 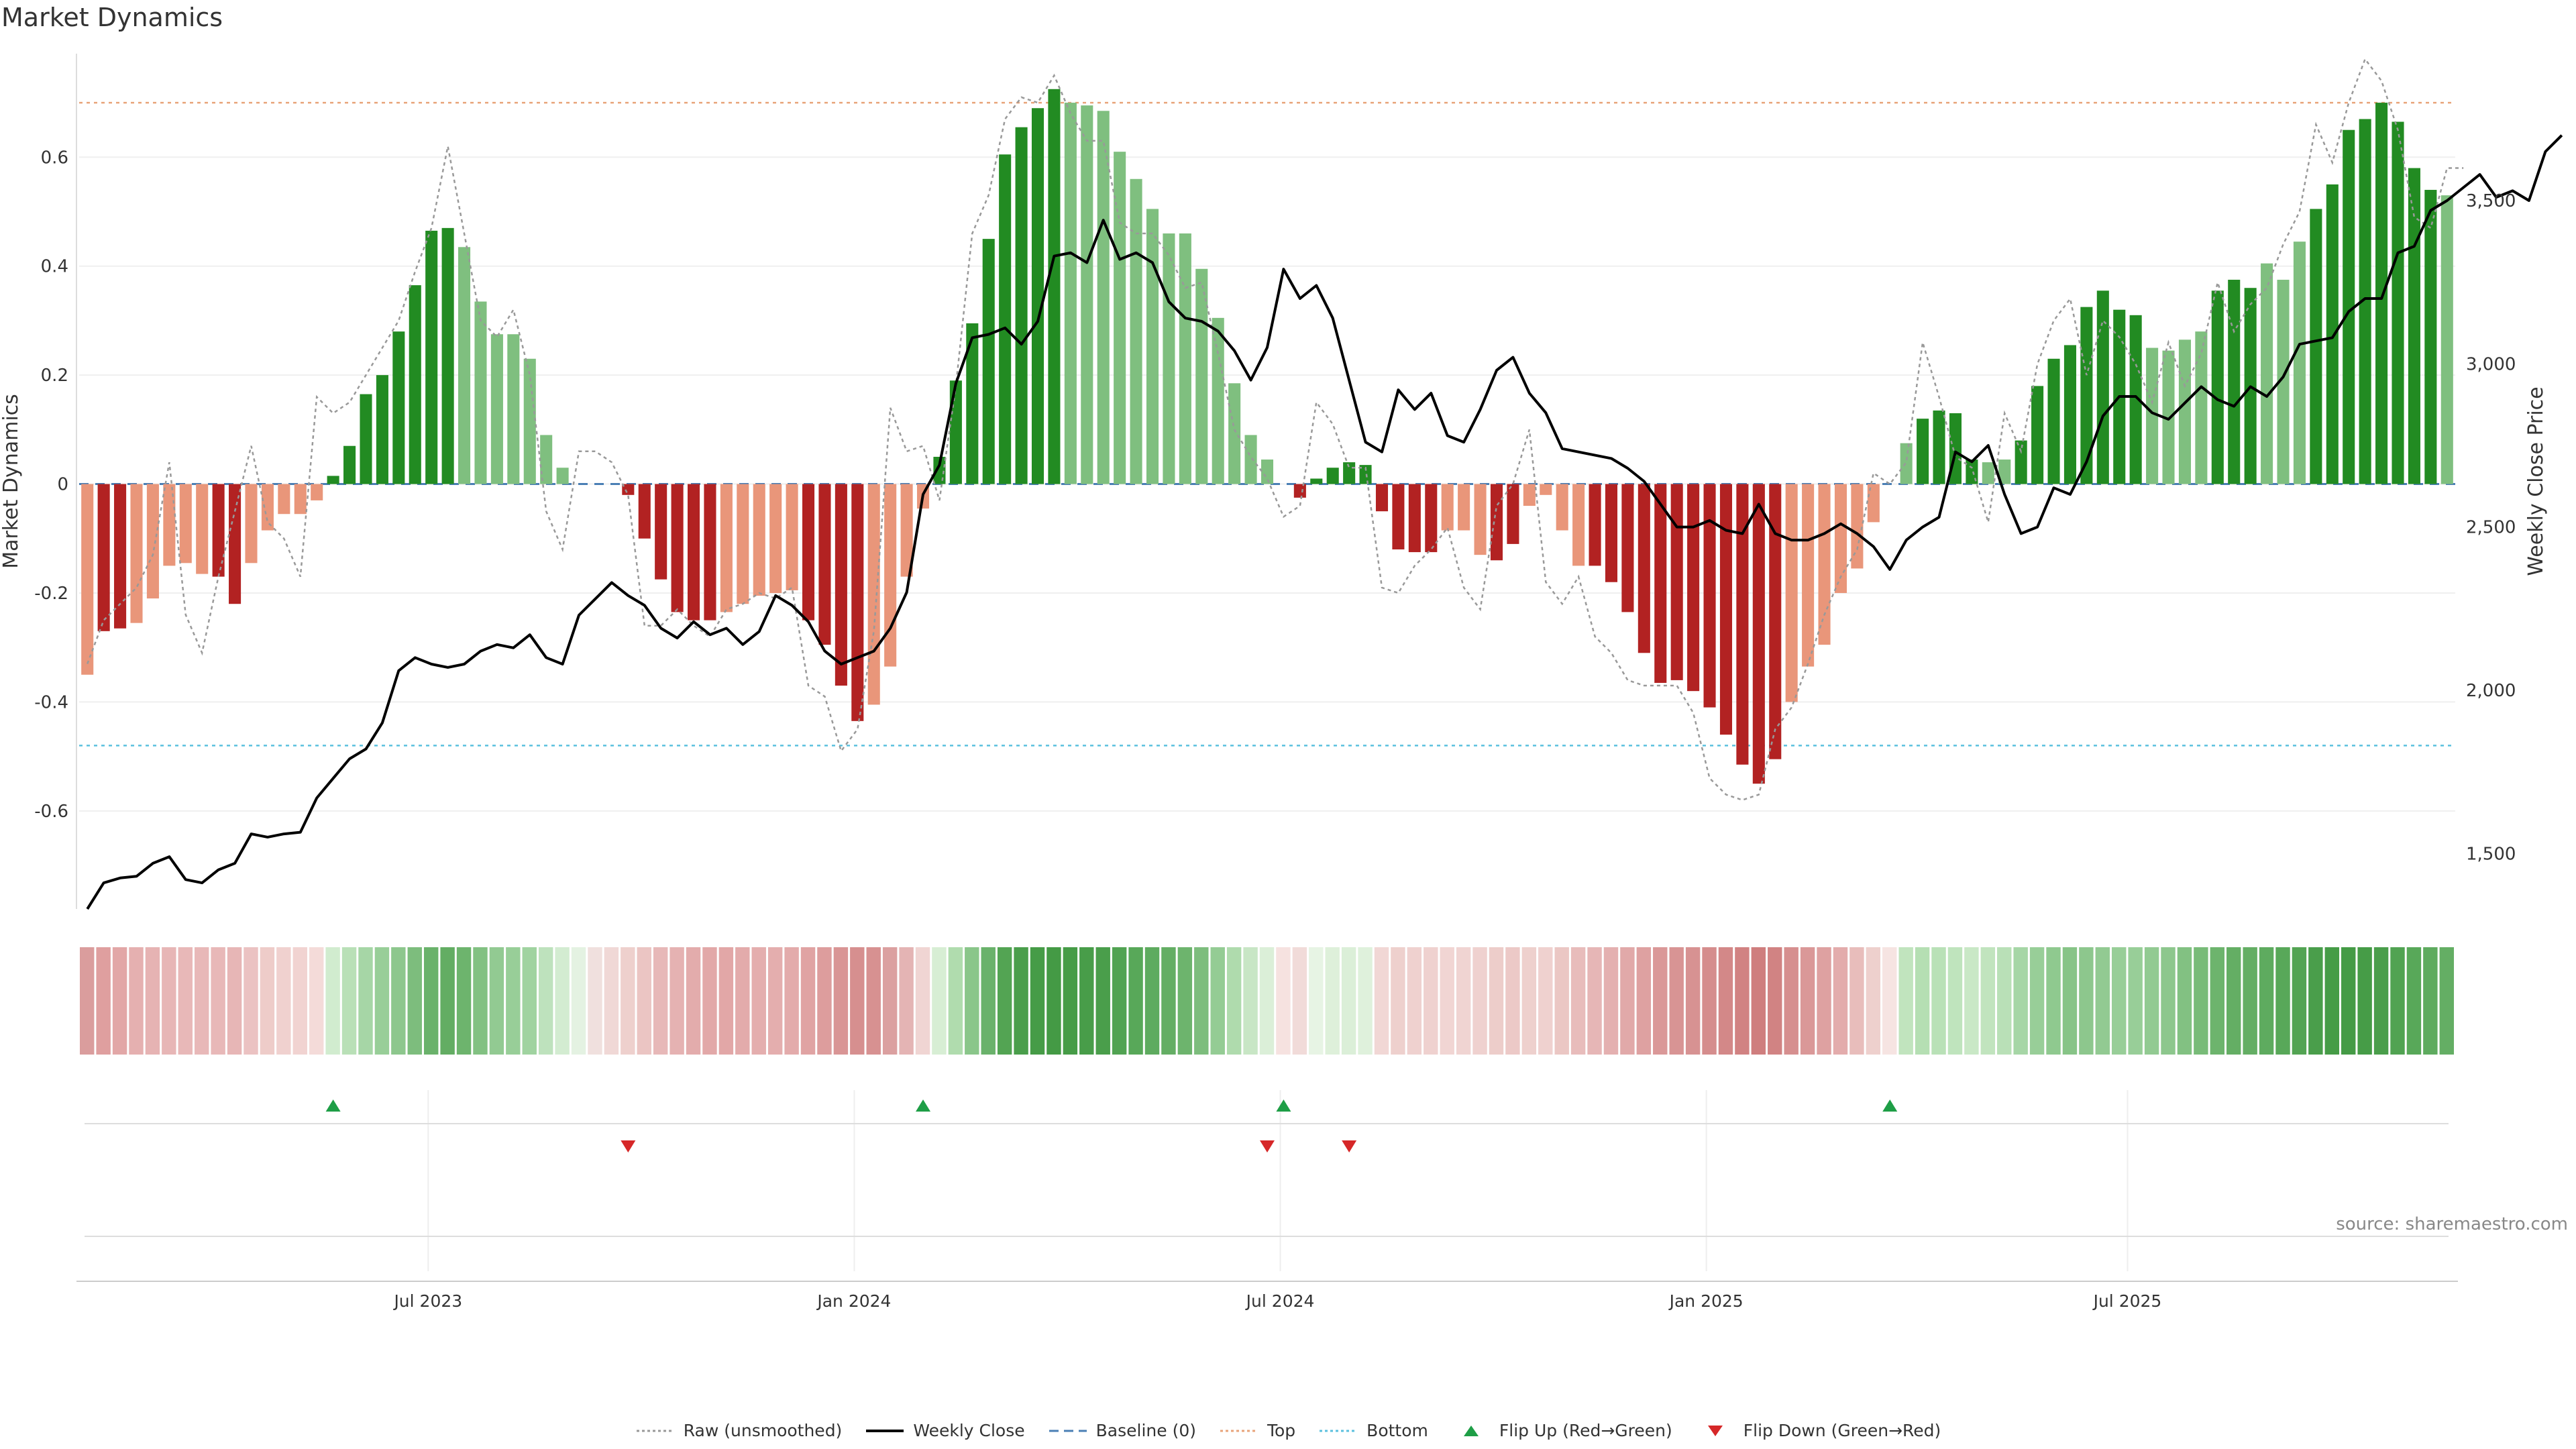 I want to click on x-tick-label: Jul 2025, so click(x=2127, y=1301).